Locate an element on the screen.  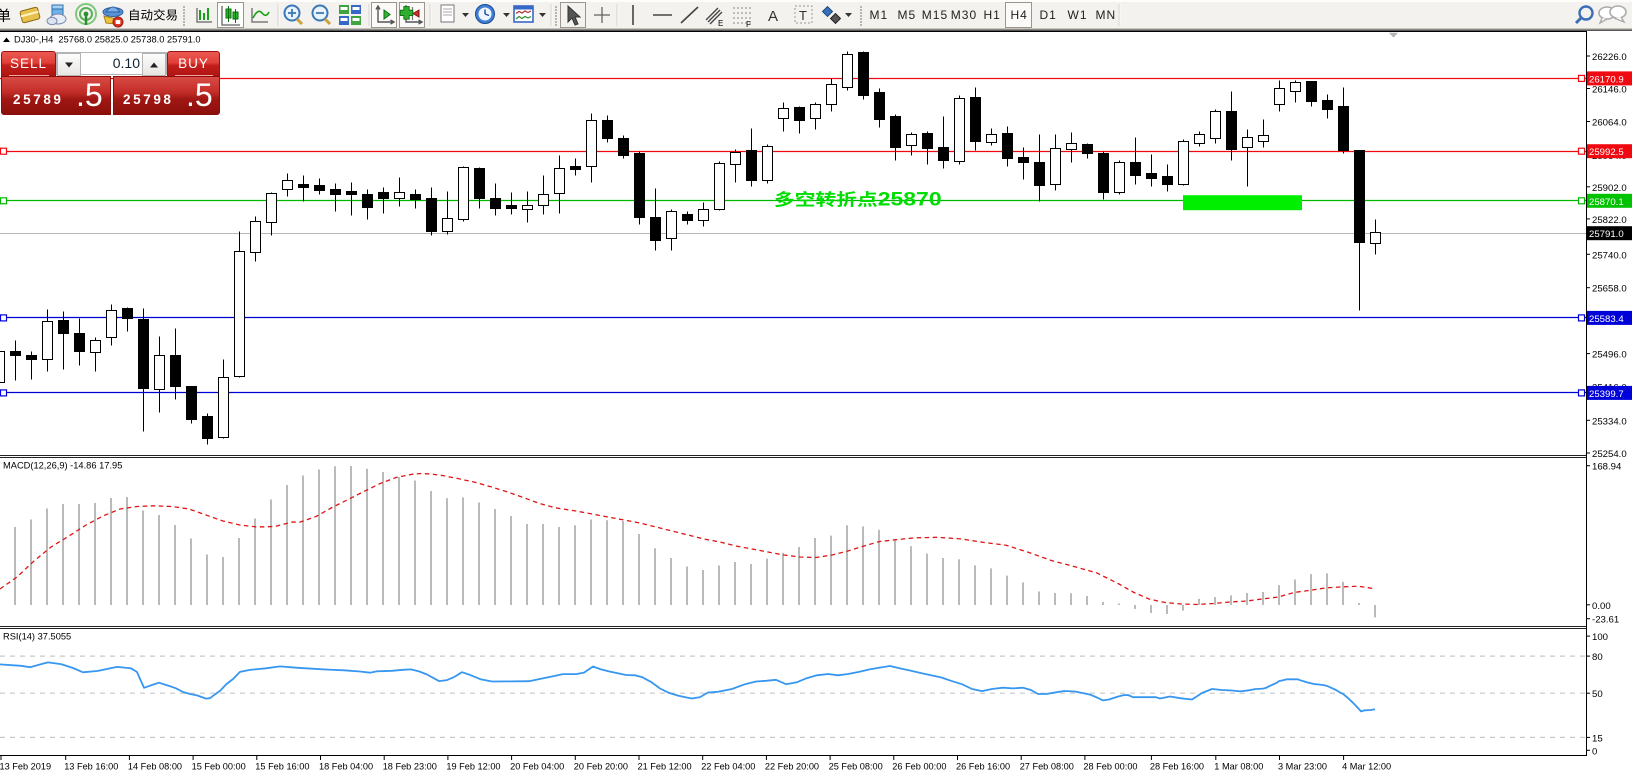
svg-text: M15 is located at coordinates (935, 15).